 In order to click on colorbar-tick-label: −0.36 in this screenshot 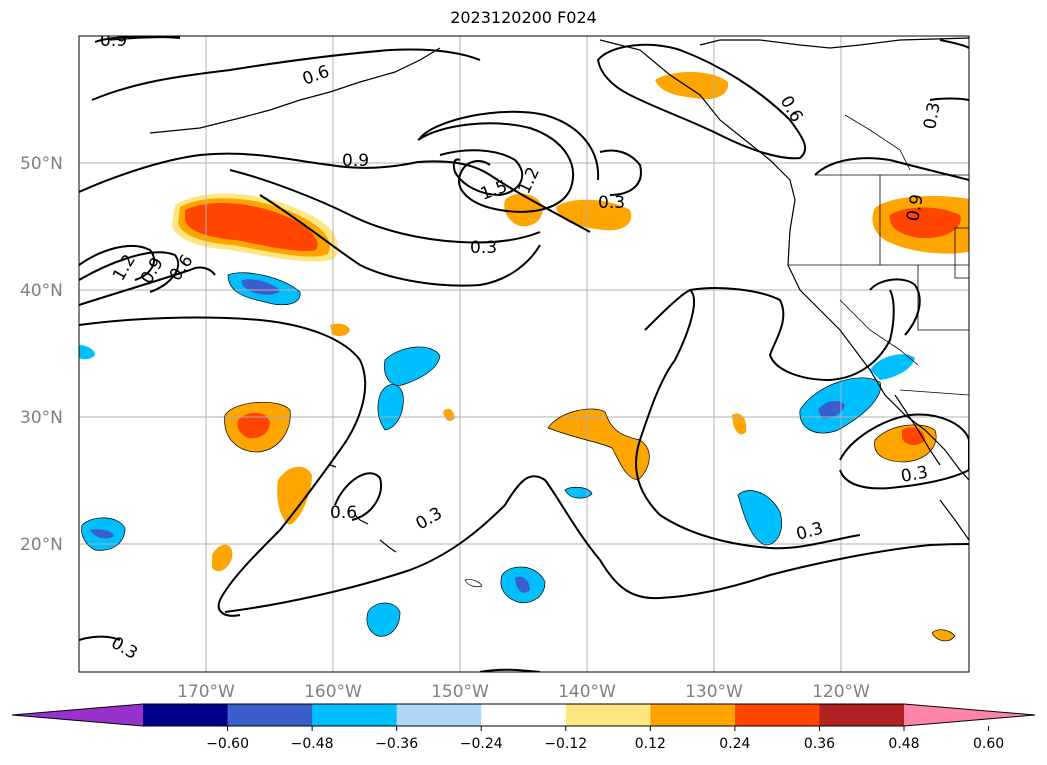, I will do `click(396, 744)`.